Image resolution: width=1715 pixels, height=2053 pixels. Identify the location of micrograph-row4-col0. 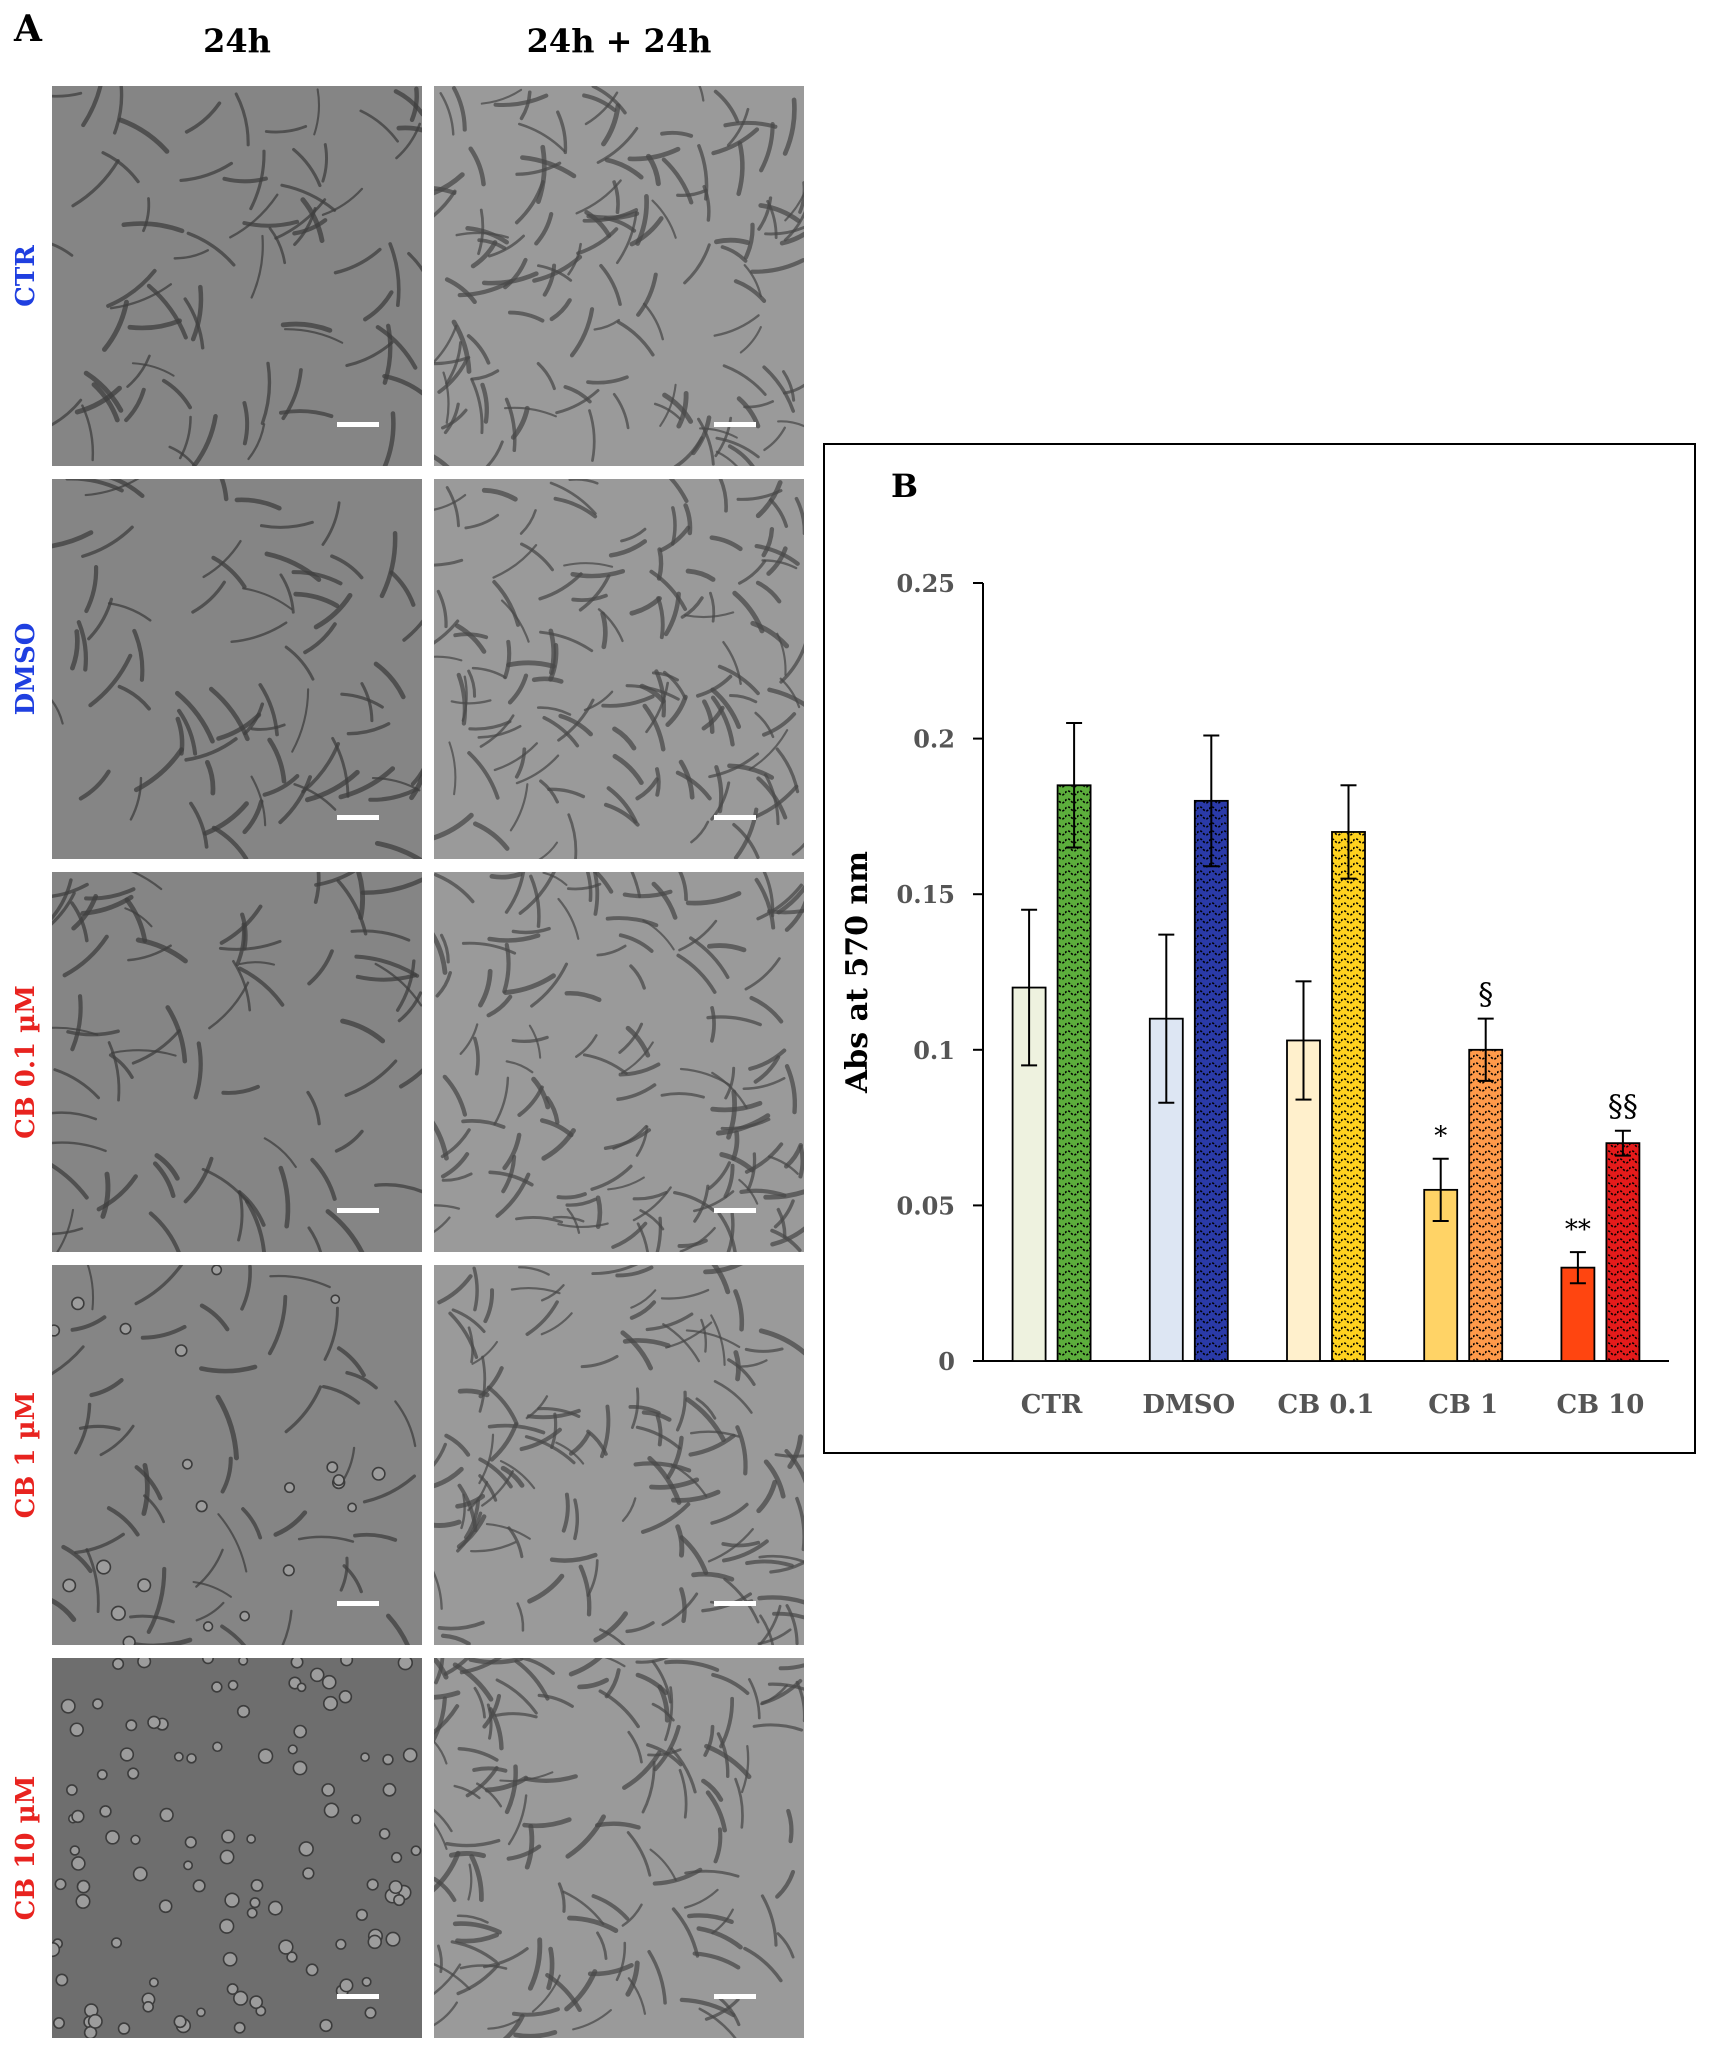
(237, 1848).